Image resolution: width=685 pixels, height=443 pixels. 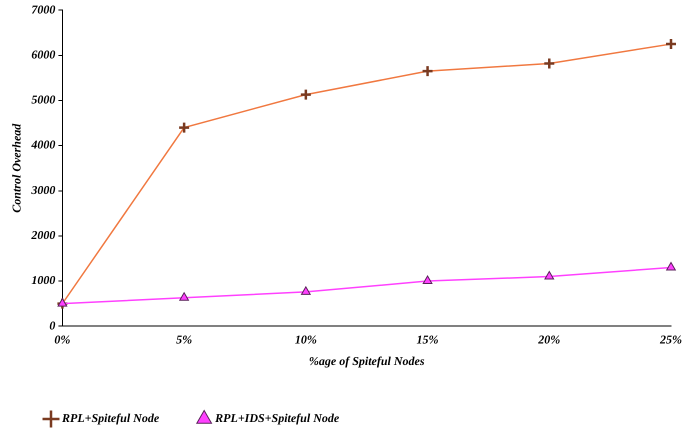 I want to click on y-tick-label: 3000, so click(x=43, y=189).